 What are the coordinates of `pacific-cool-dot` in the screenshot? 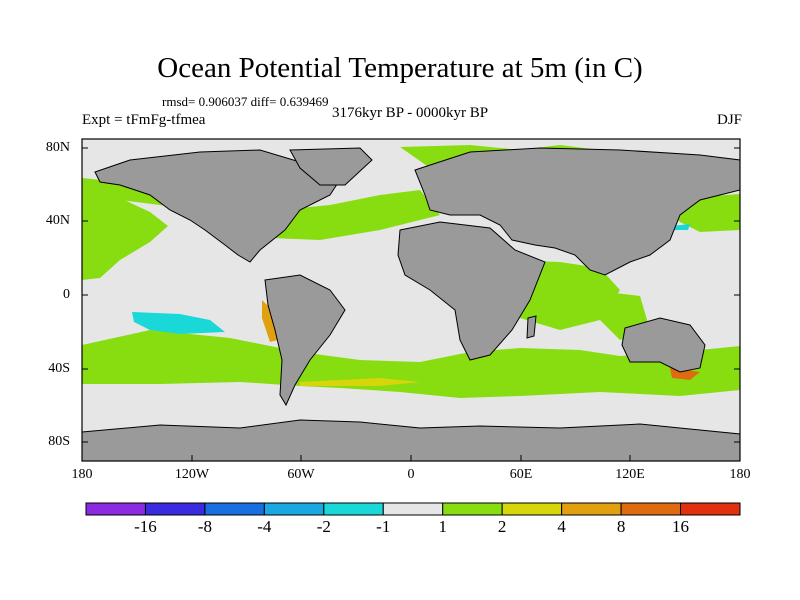 It's located at (681, 227).